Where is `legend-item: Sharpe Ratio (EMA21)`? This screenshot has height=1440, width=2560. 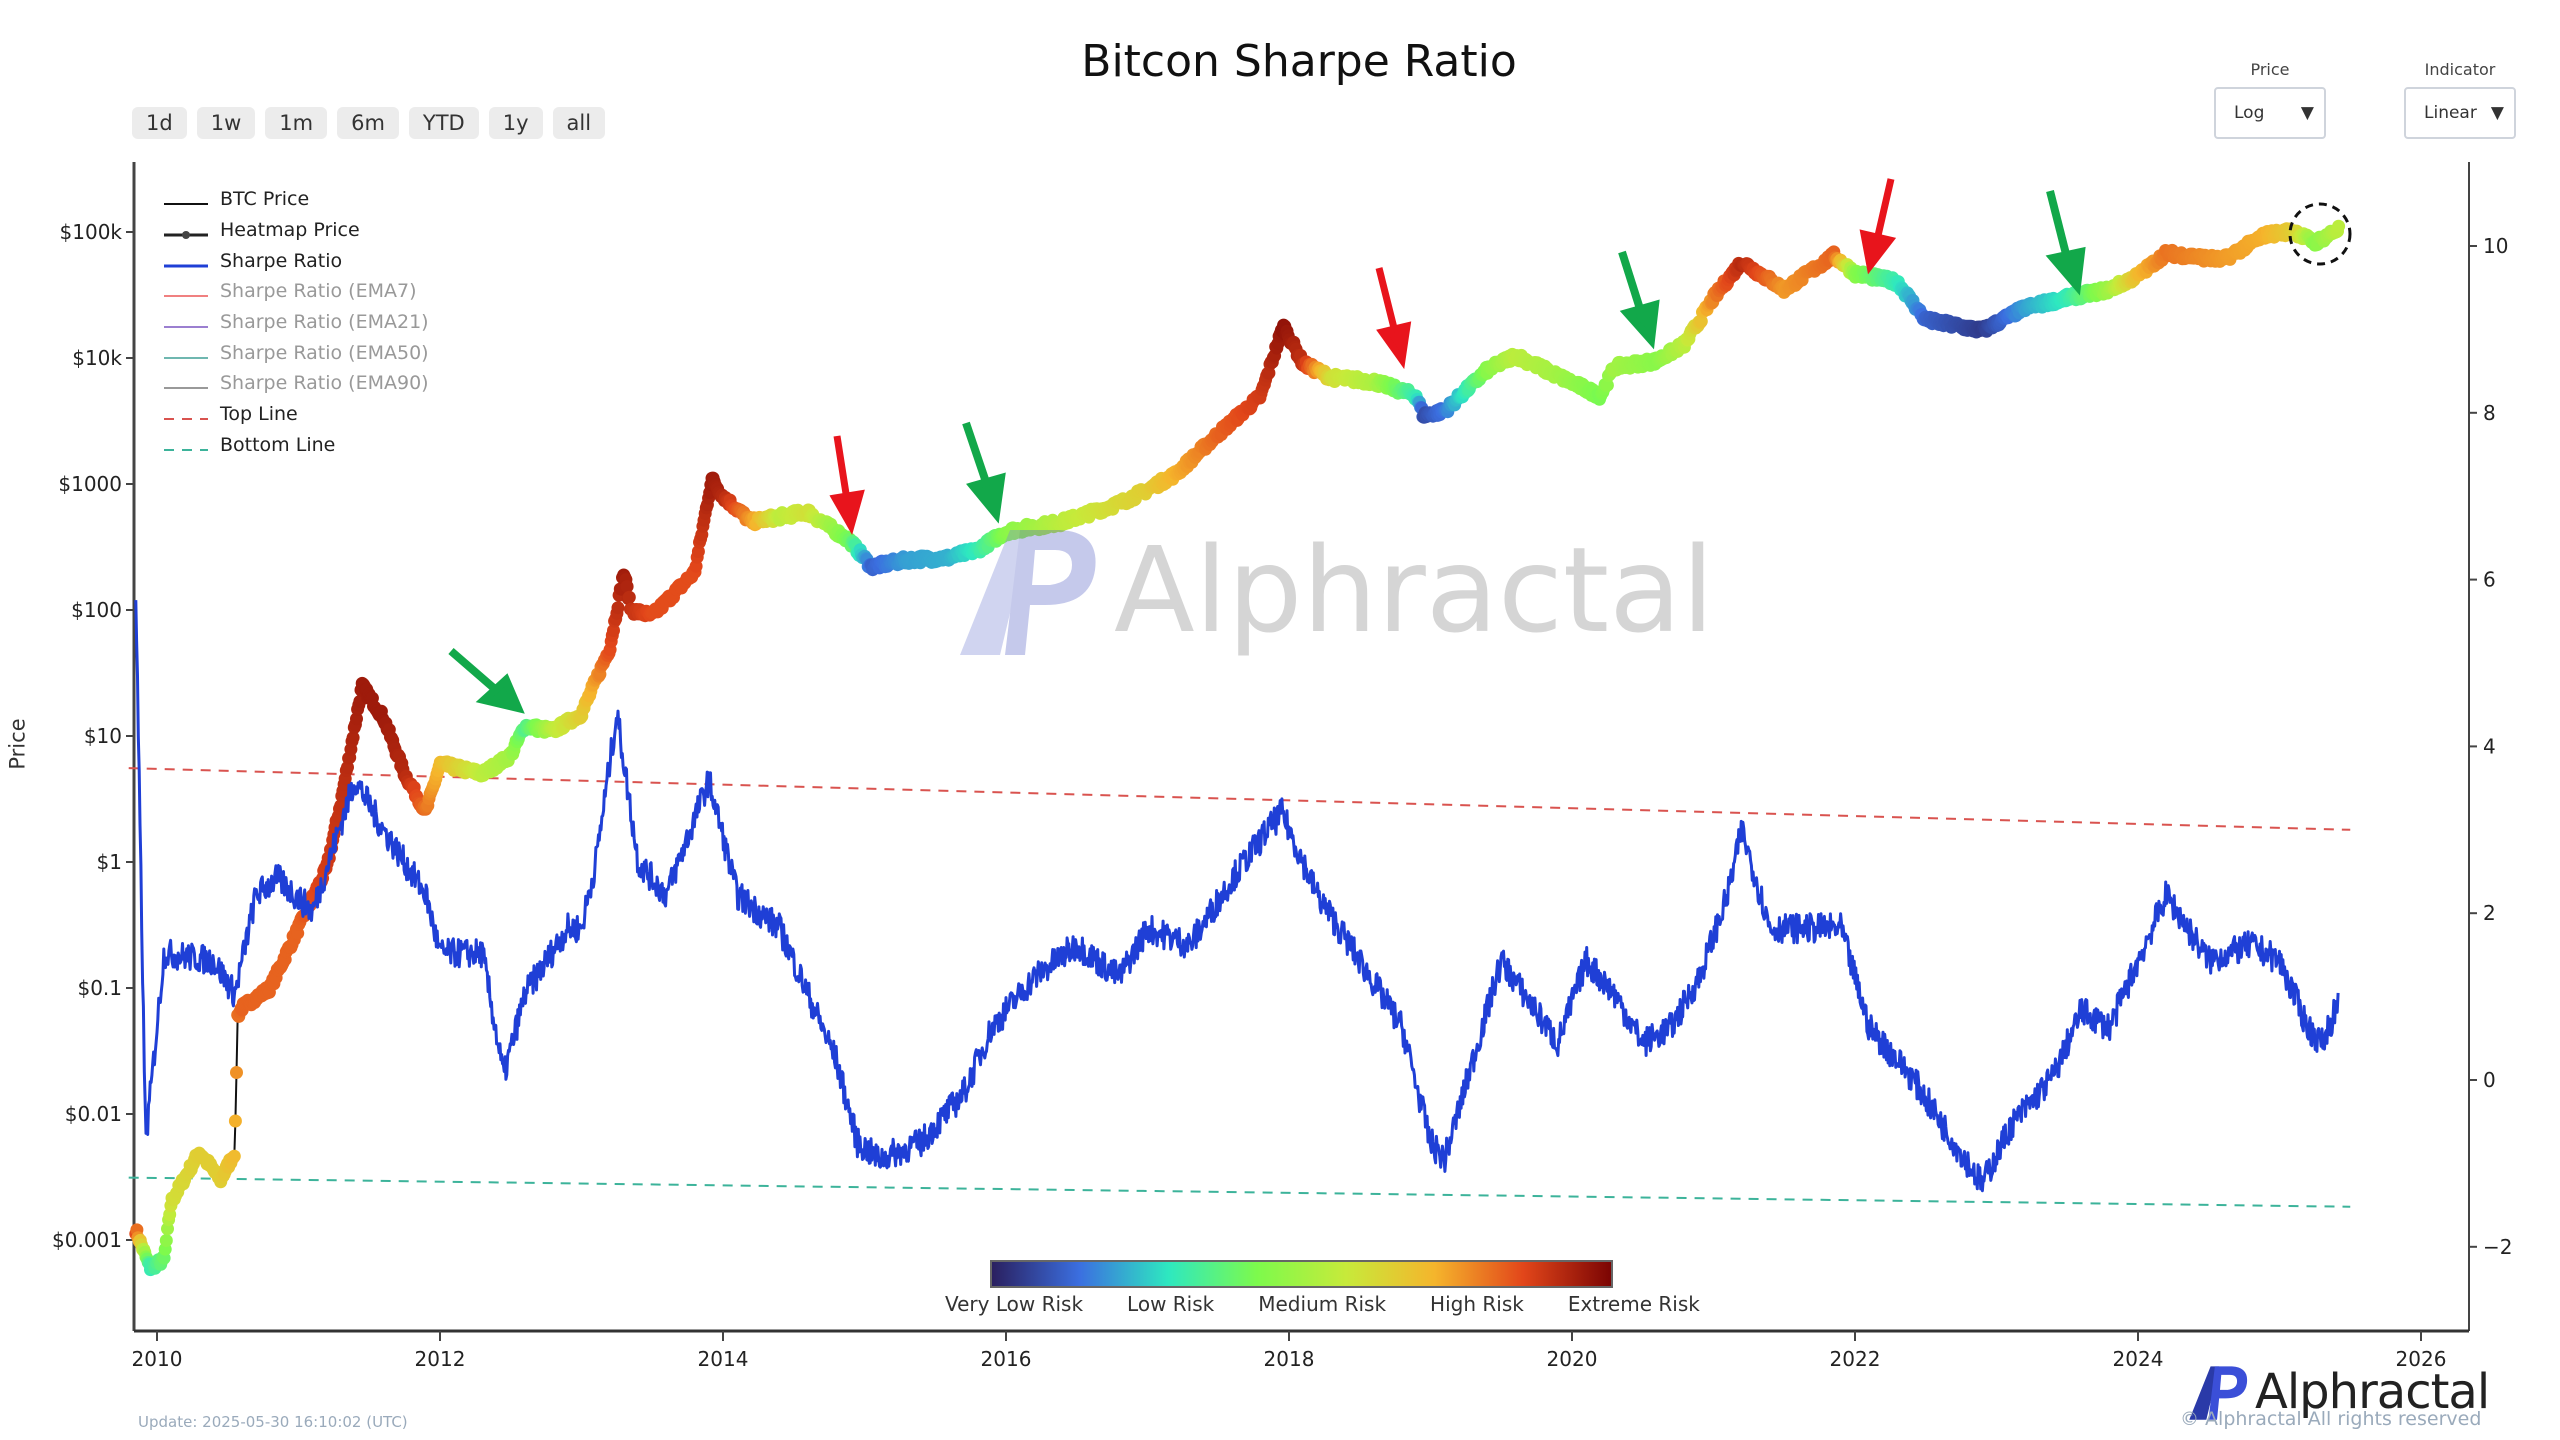 legend-item: Sharpe Ratio (EMA21) is located at coordinates (296, 322).